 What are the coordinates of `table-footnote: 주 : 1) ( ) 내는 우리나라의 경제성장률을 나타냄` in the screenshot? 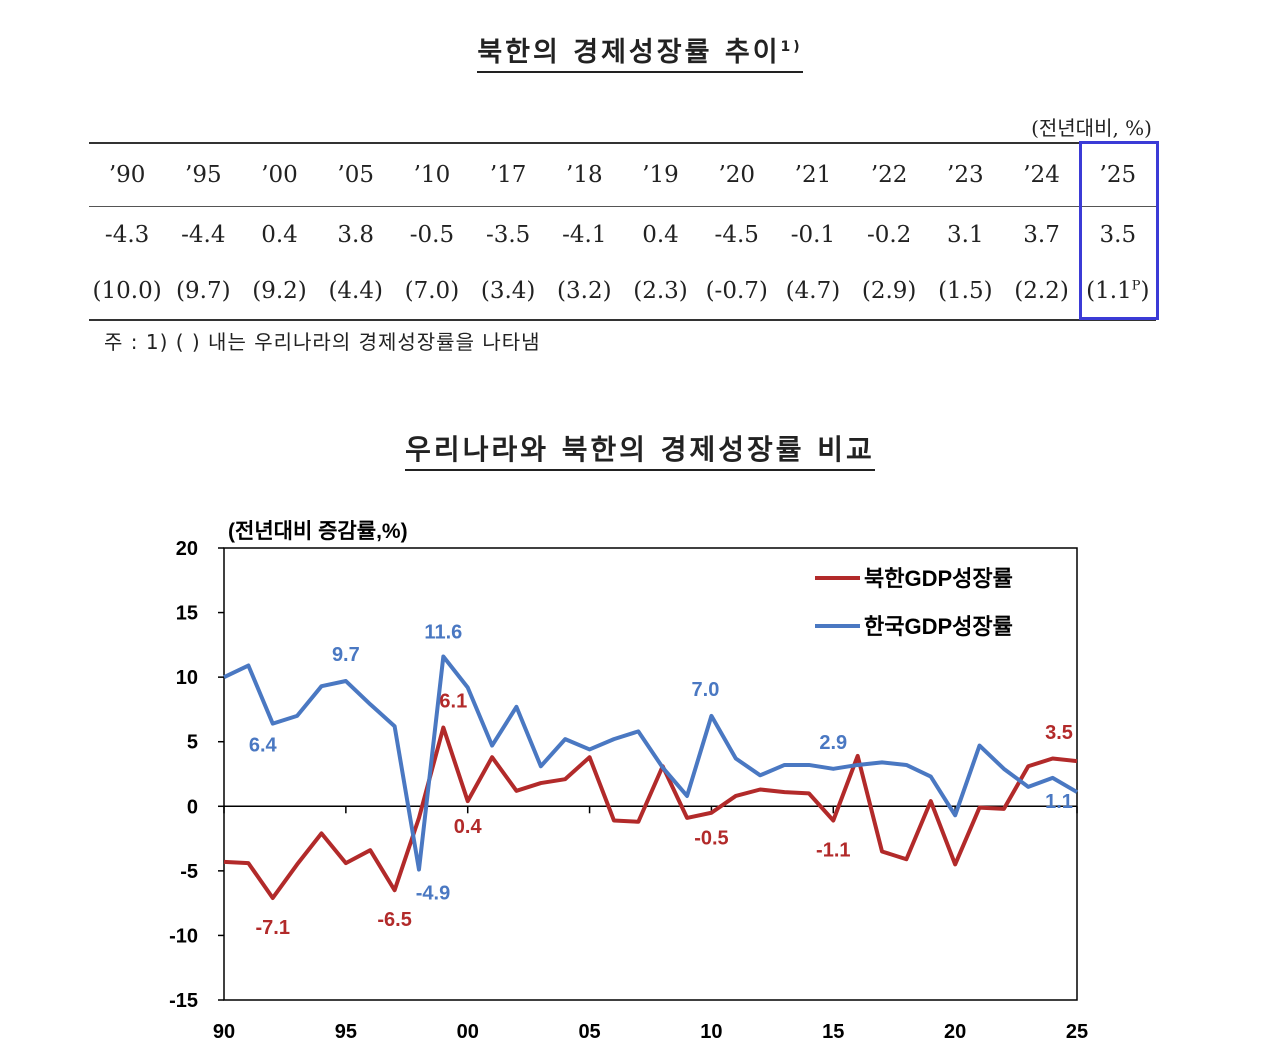 It's located at (322, 342).